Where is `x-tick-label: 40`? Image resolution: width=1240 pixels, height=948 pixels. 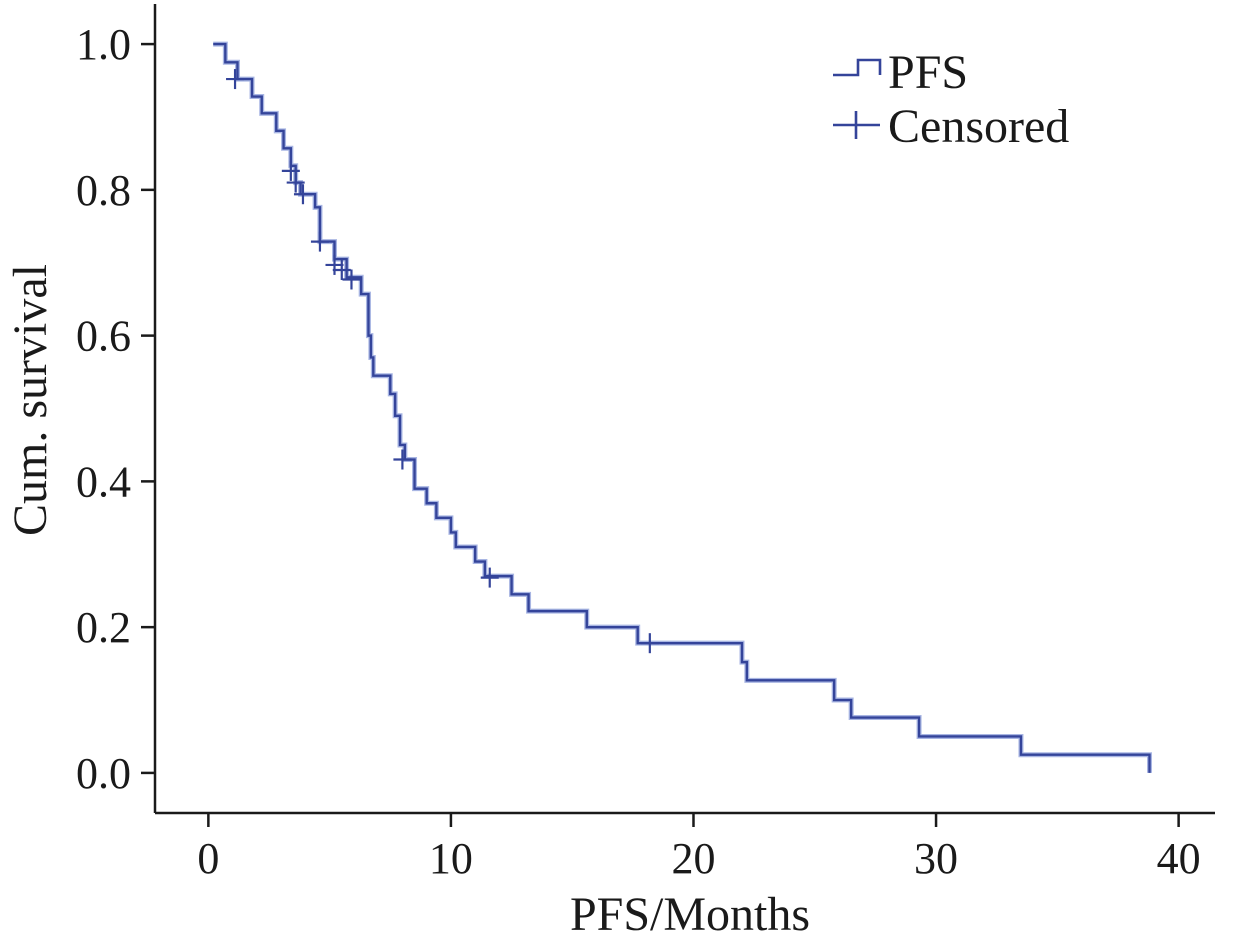
x-tick-label: 40 is located at coordinates (1179, 858).